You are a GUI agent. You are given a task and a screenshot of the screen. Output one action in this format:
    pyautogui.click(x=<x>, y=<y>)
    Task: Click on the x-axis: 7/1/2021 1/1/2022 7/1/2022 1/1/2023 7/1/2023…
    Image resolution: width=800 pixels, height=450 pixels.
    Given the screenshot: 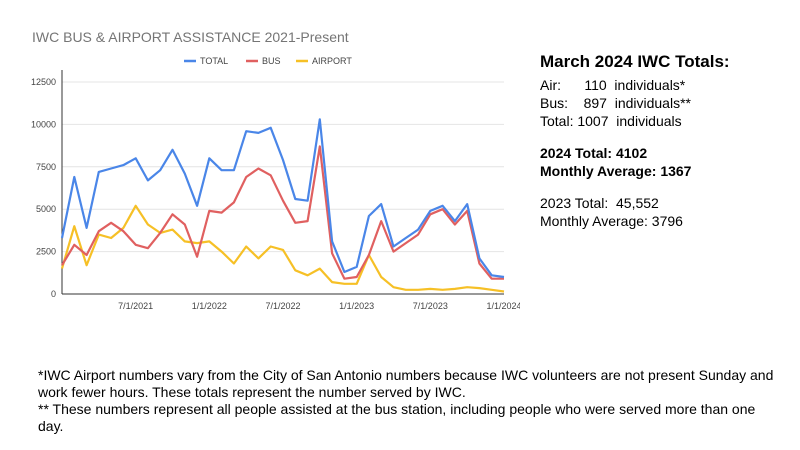 What is the action you would take?
    pyautogui.click(x=319, y=306)
    